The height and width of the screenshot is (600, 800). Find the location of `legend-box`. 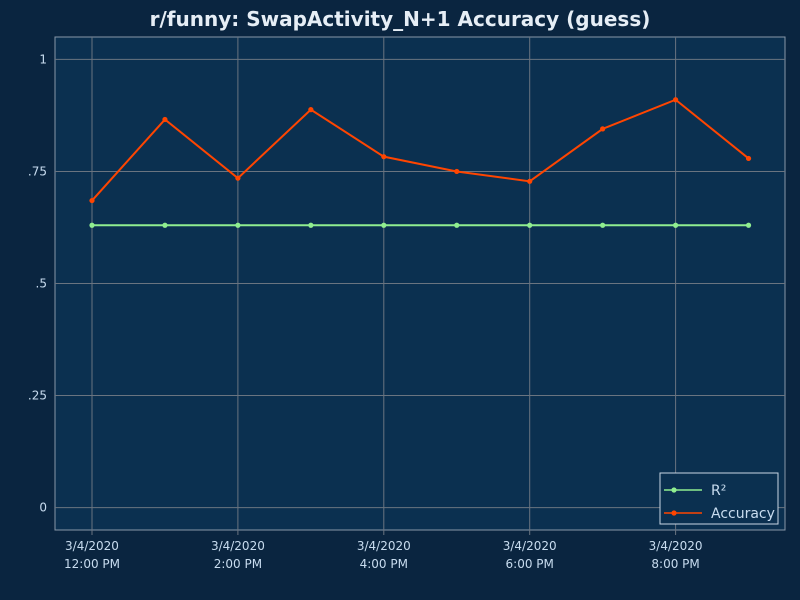

legend-box is located at coordinates (719, 498).